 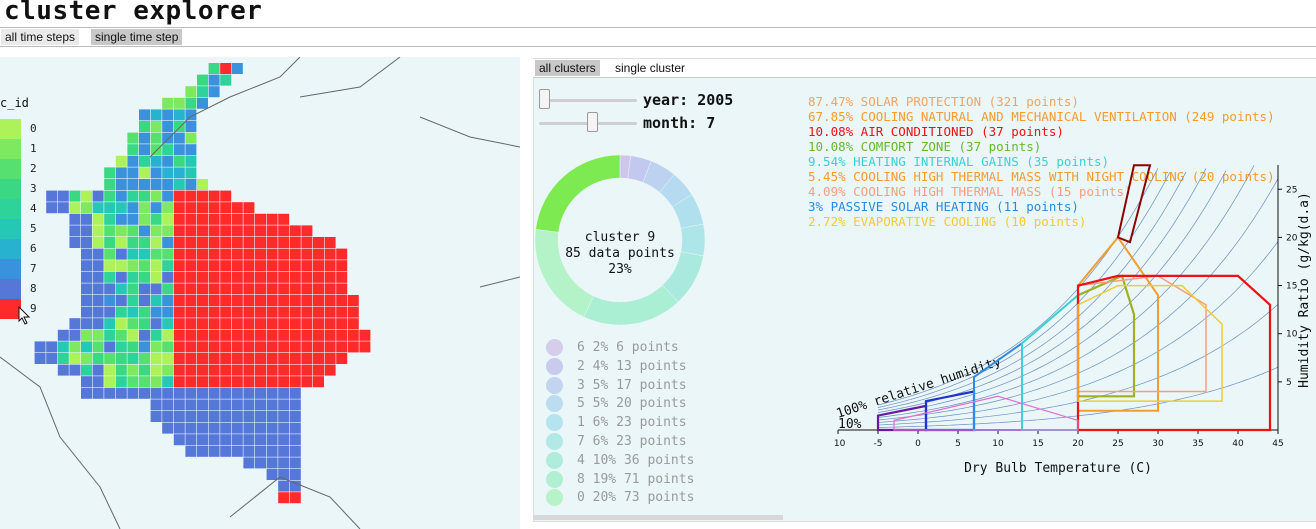 I want to click on cluster-list-item: 7 6% 23 points, so click(x=616, y=441).